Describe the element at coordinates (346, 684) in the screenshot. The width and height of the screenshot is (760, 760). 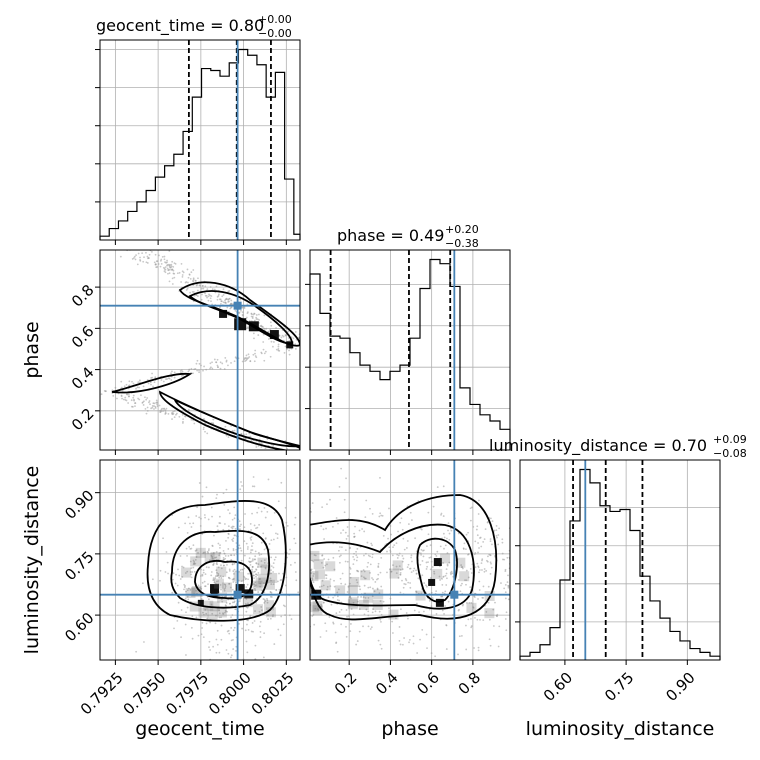
I see `xtick-label-phase: 0.2` at that location.